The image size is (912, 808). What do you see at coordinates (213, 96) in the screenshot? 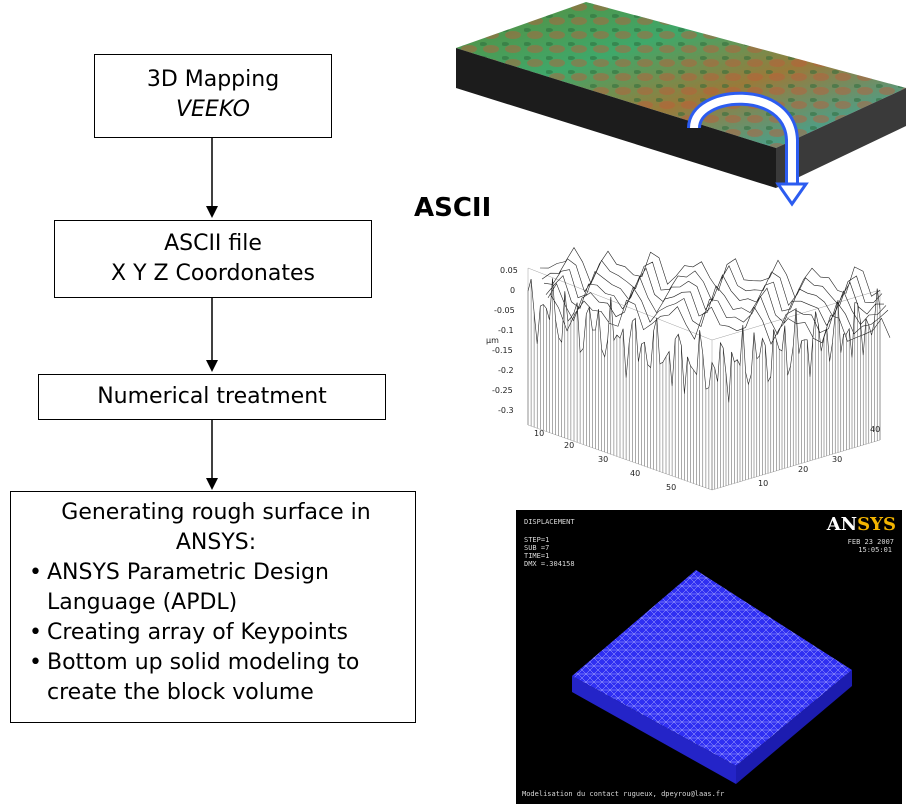
I see `step-3d-mapping: 3D Mapping VEEKO` at bounding box center [213, 96].